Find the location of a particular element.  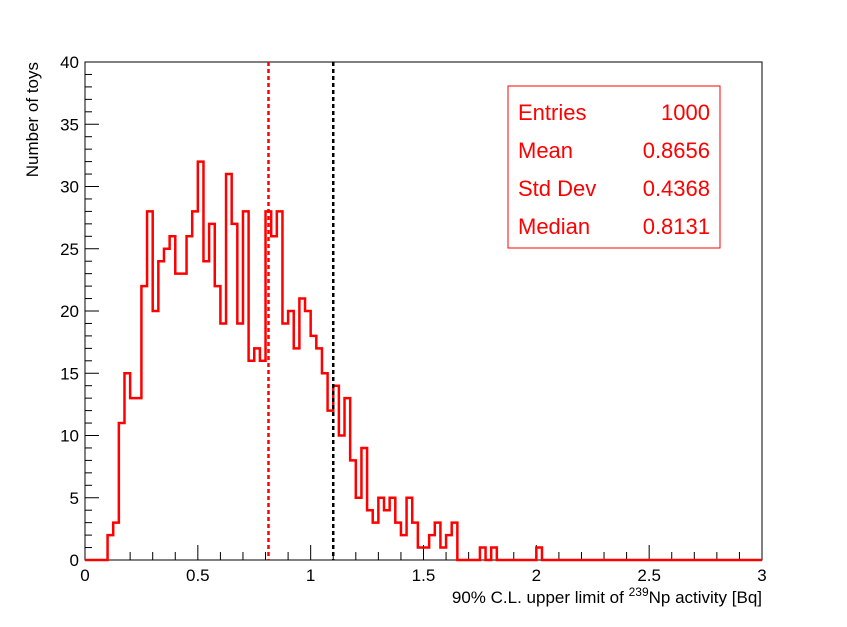

x-tick-label: 1.5 is located at coordinates (424, 575).